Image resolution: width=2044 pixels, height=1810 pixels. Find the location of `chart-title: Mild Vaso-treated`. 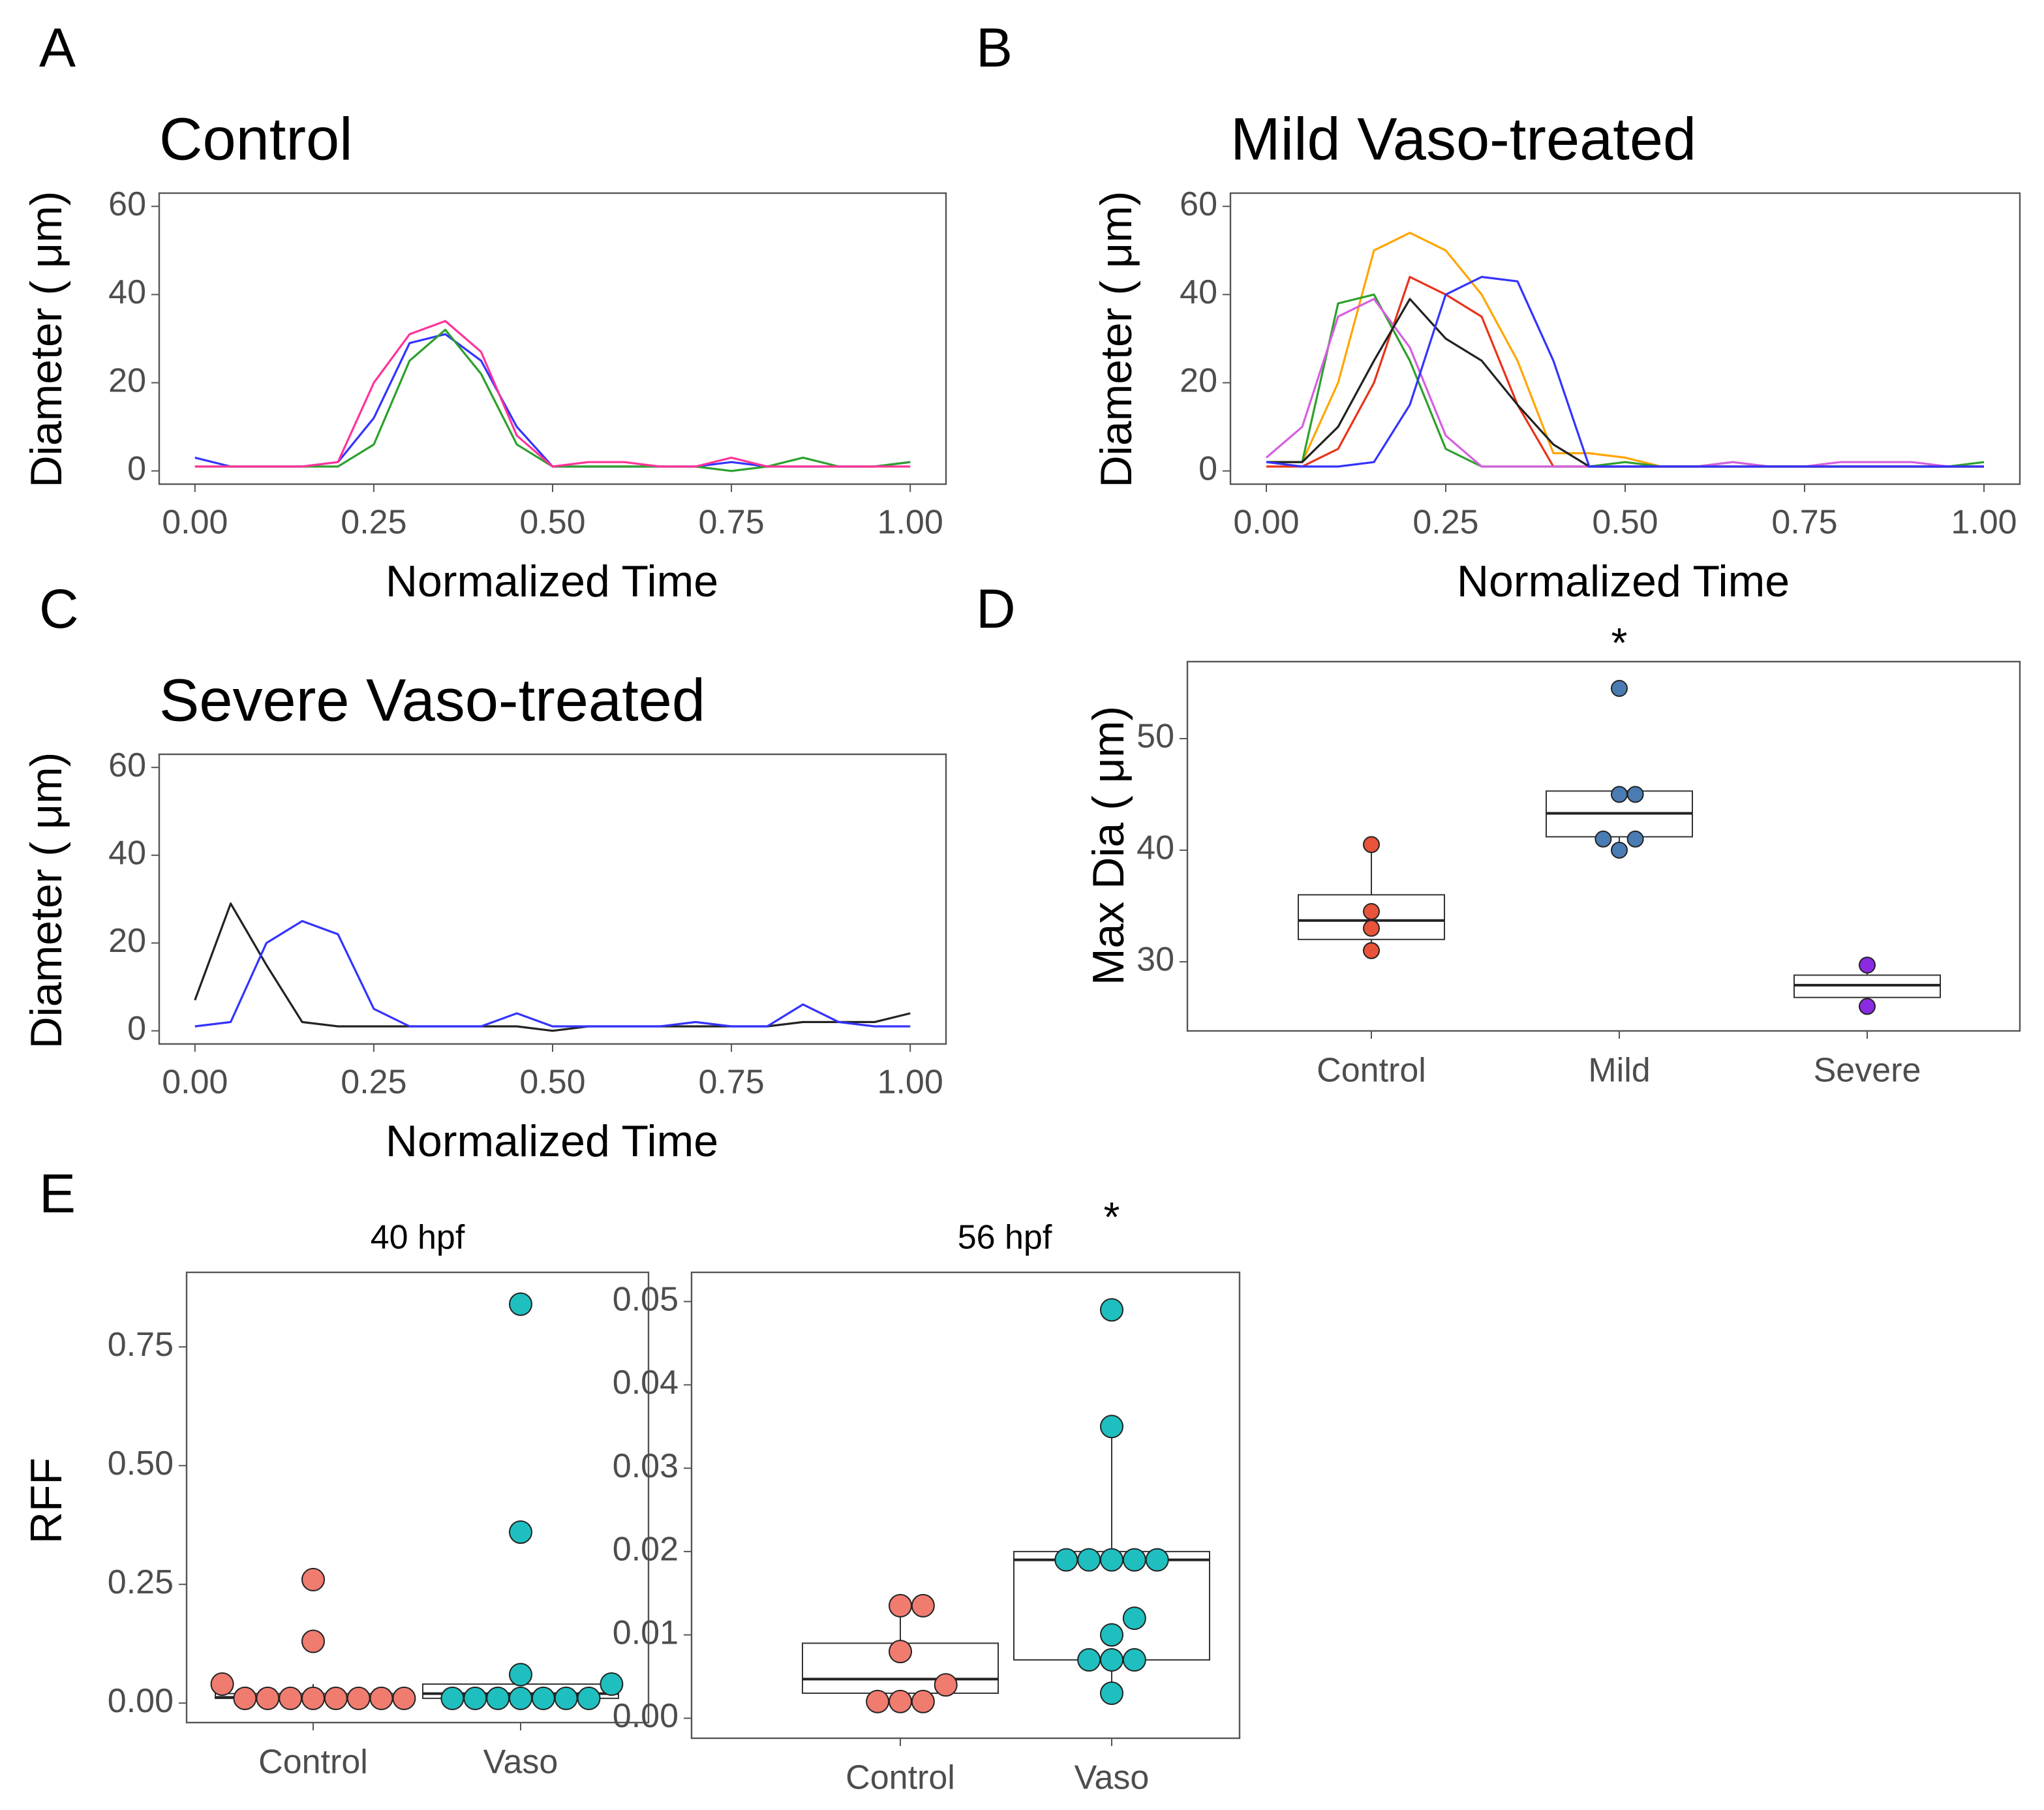

chart-title: Mild Vaso-treated is located at coordinates (1463, 139).